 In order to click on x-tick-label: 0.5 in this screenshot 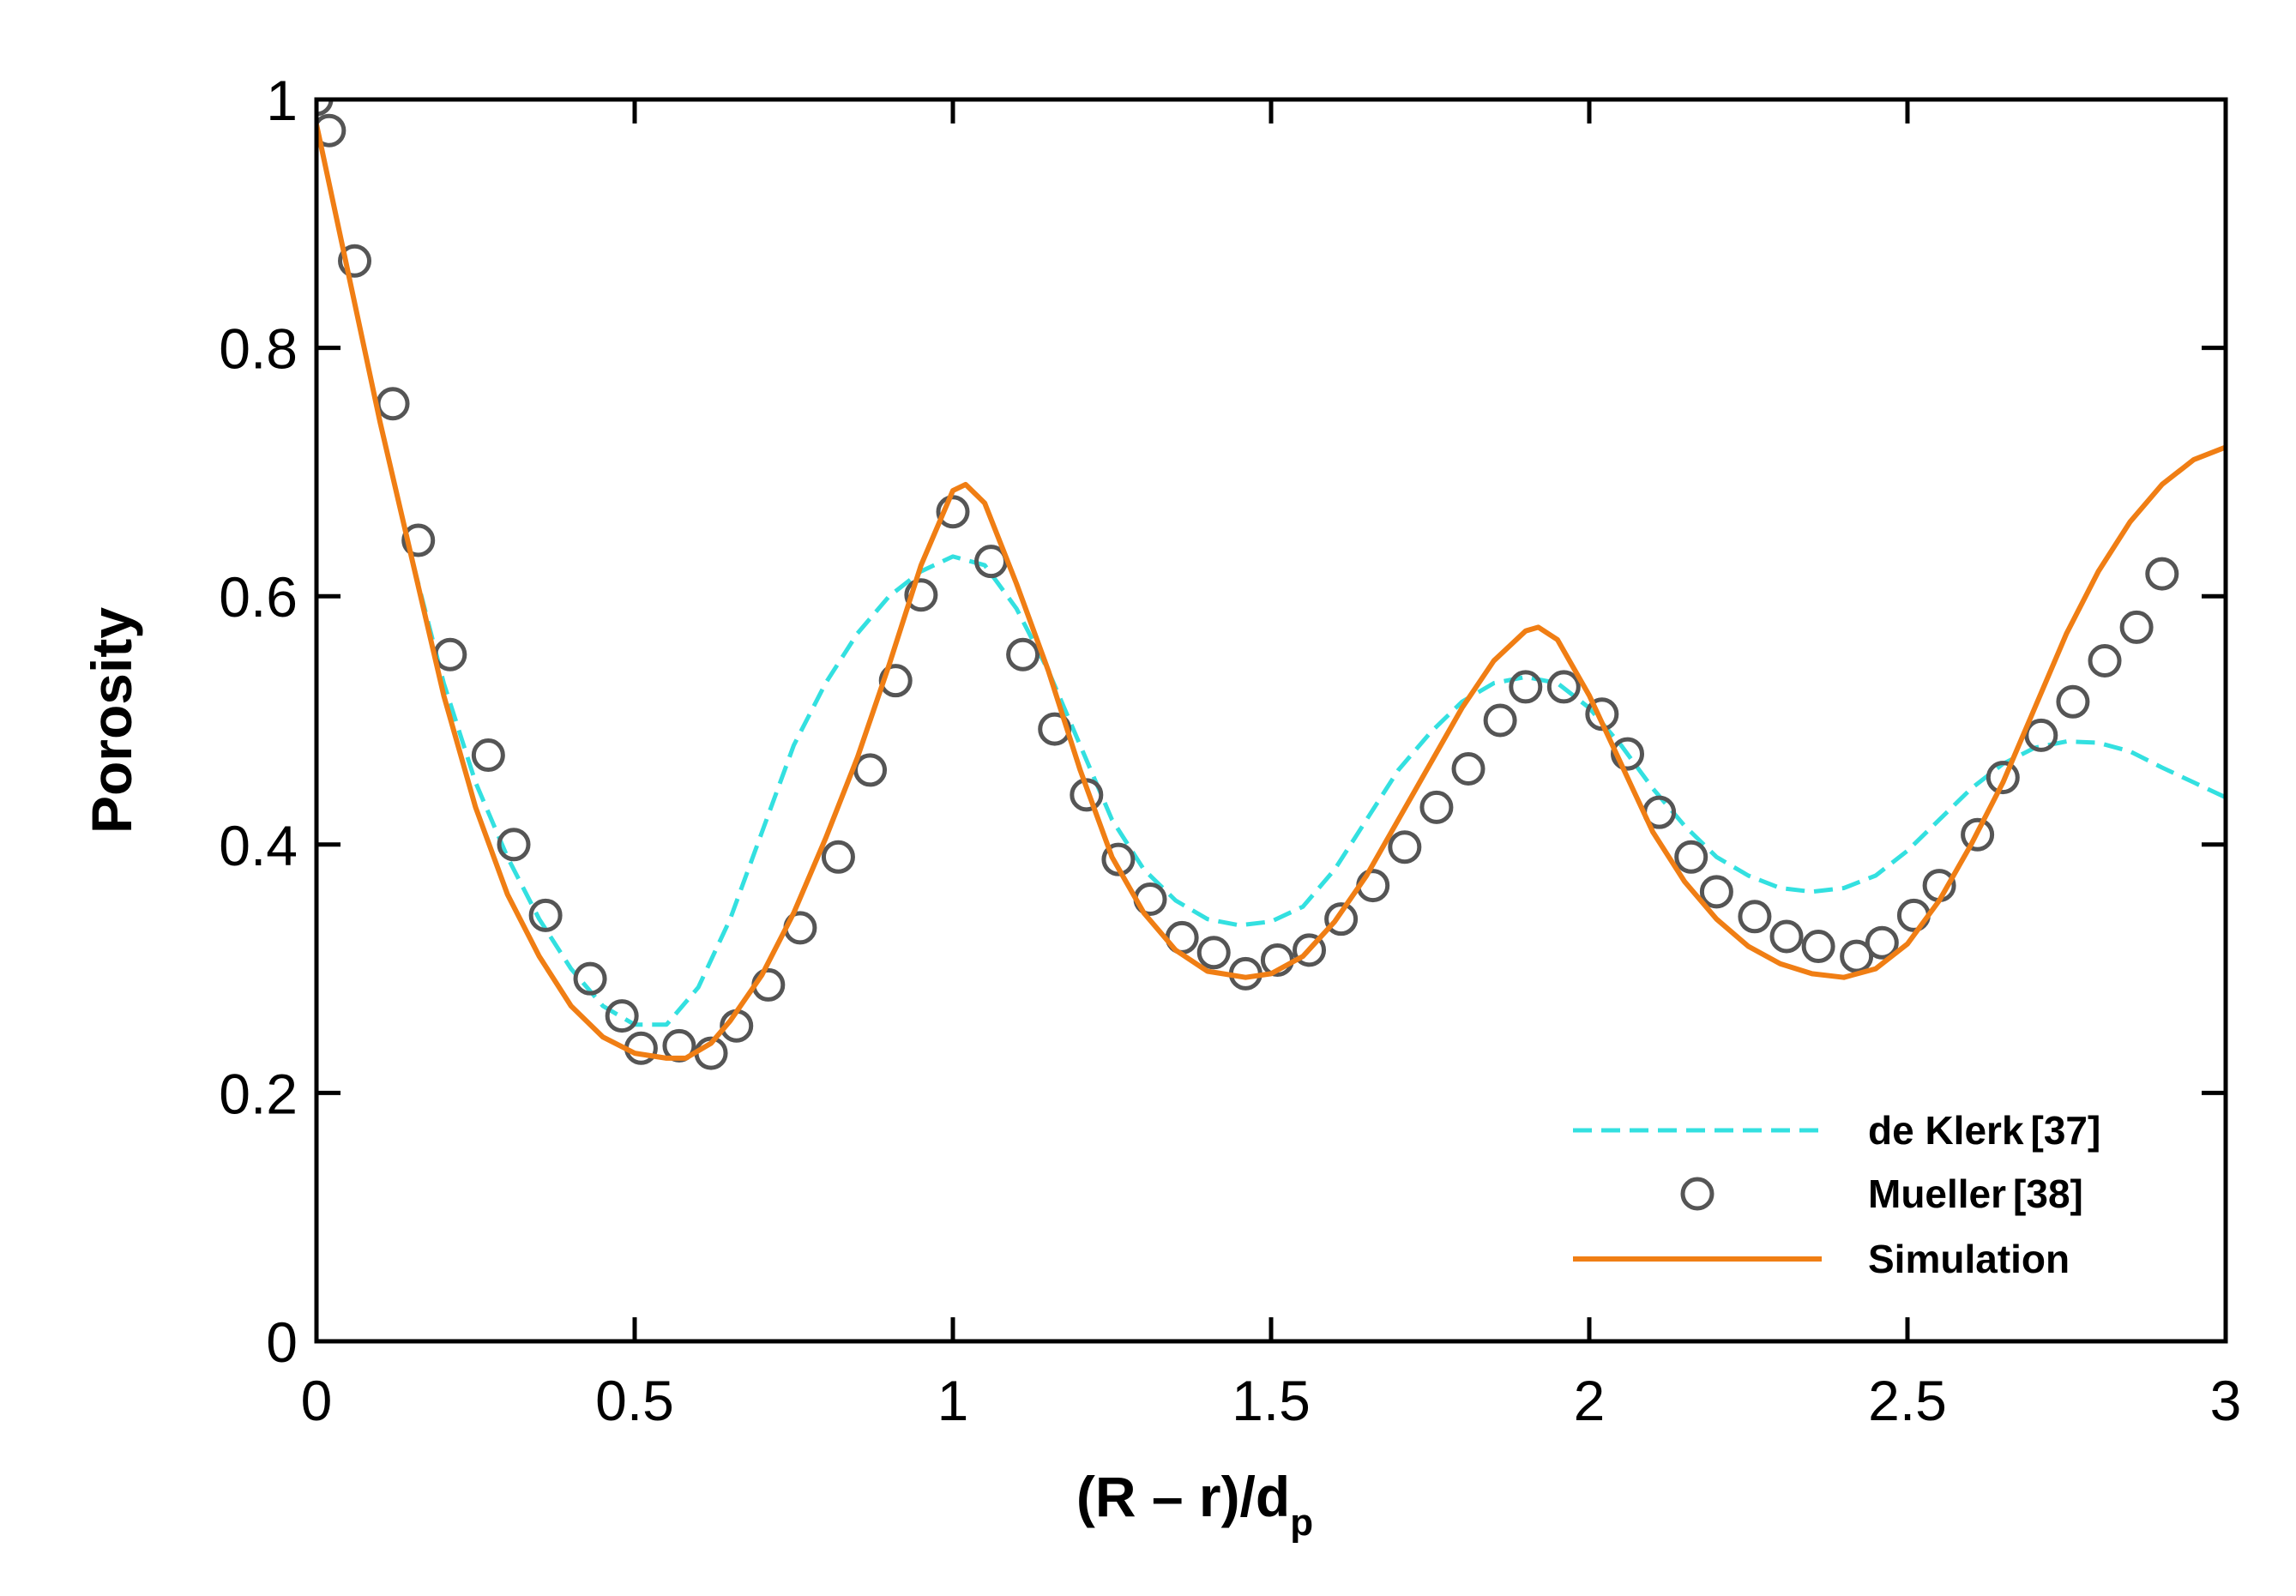, I will do `click(634, 1400)`.